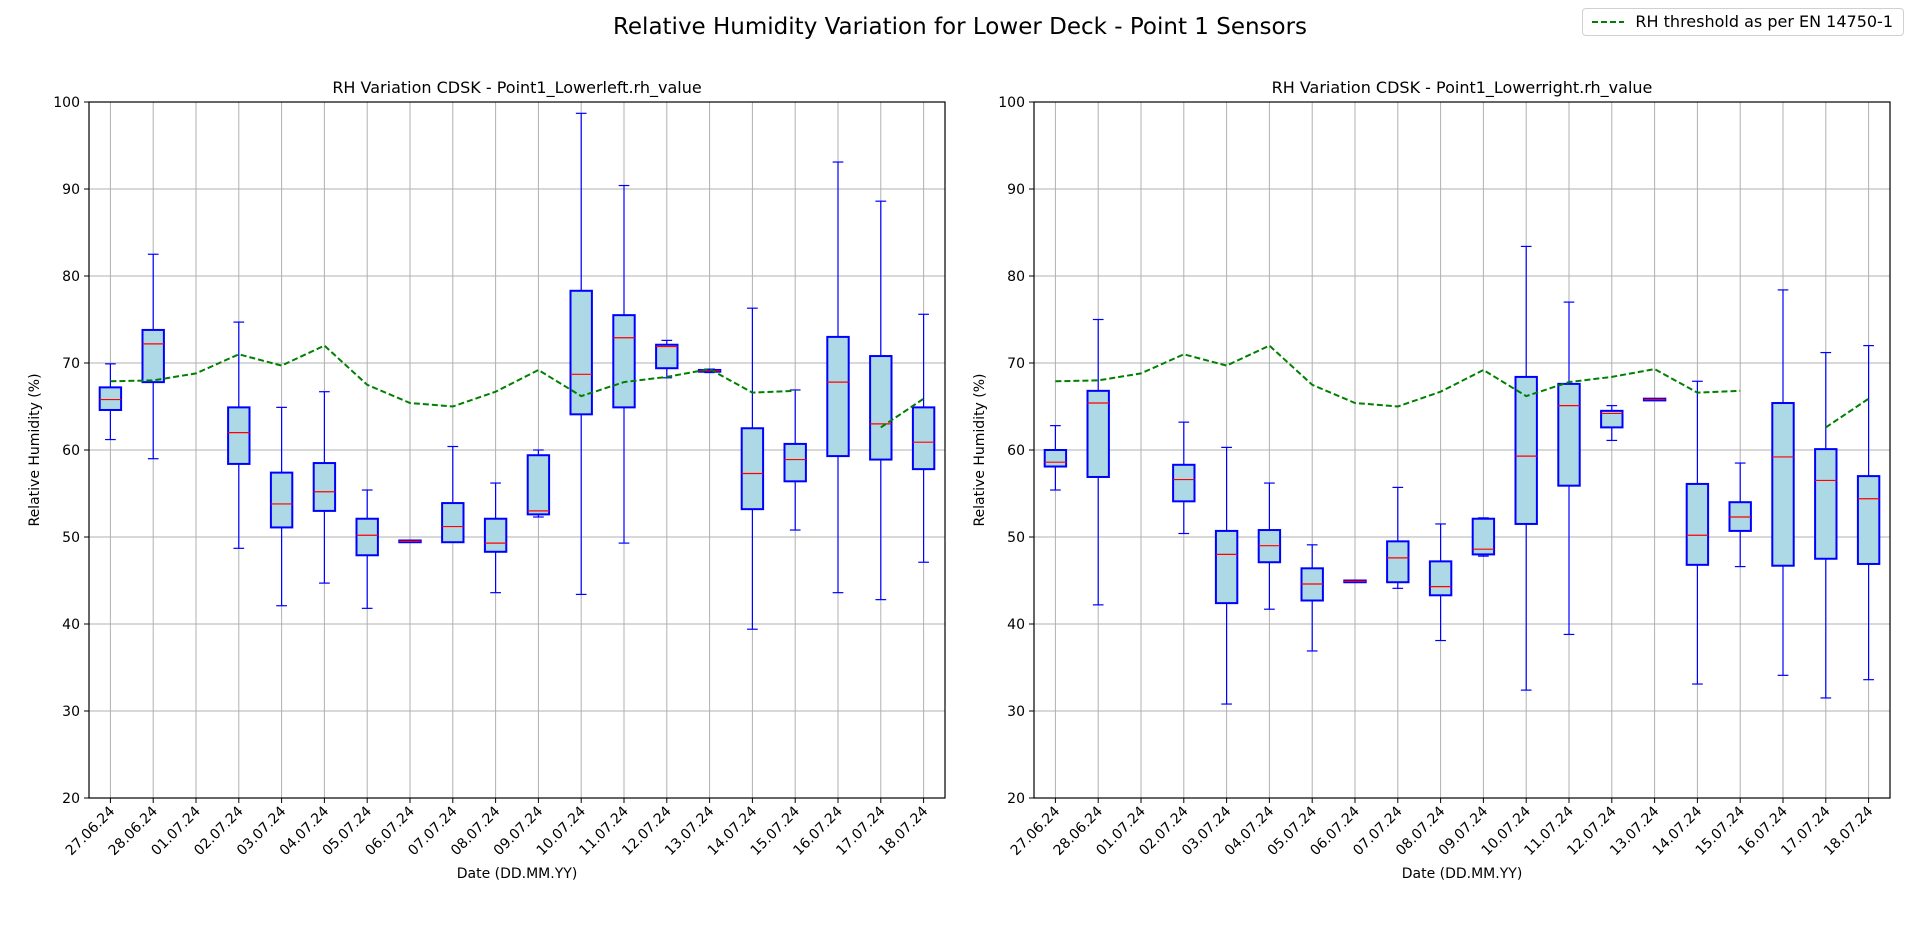  I want to click on legend-label: RH threshold as per EN 14750-1, so click(1764, 21).